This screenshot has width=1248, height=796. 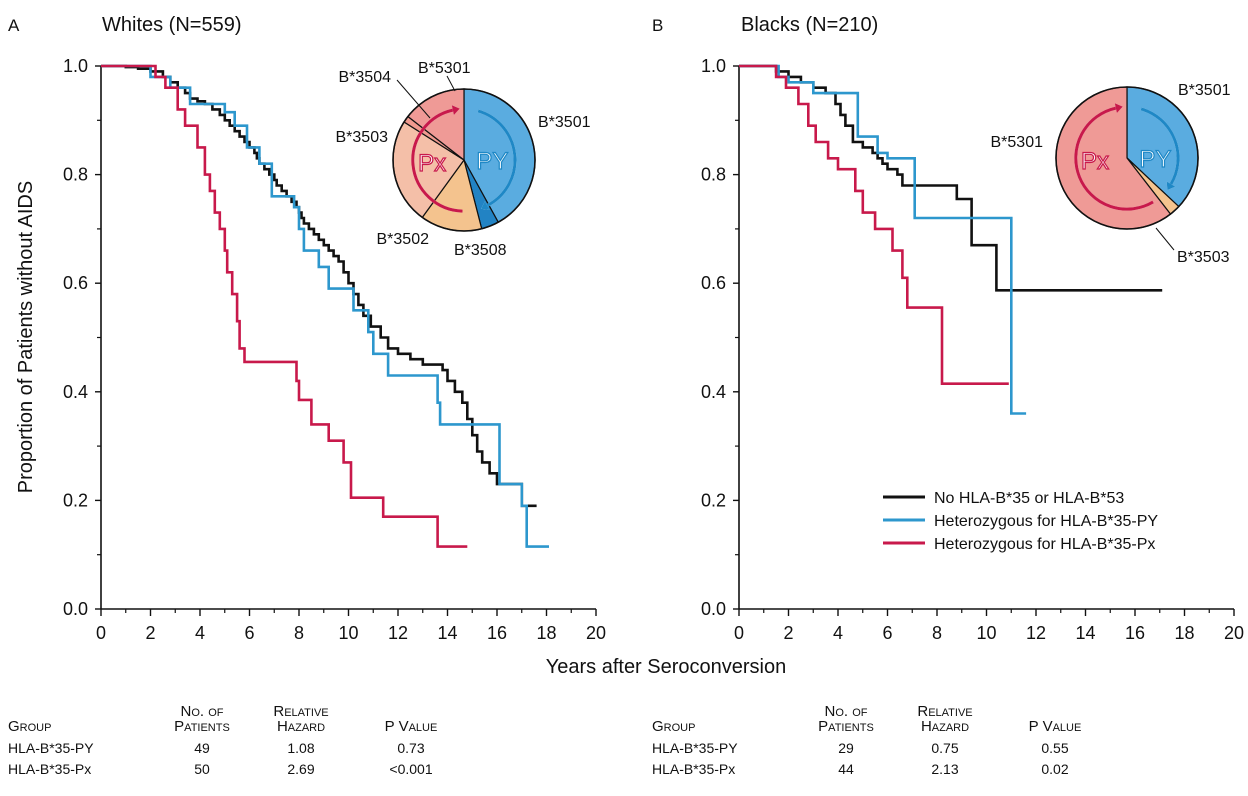 What do you see at coordinates (202, 769) in the screenshot?
I see `table-cell: 50` at bounding box center [202, 769].